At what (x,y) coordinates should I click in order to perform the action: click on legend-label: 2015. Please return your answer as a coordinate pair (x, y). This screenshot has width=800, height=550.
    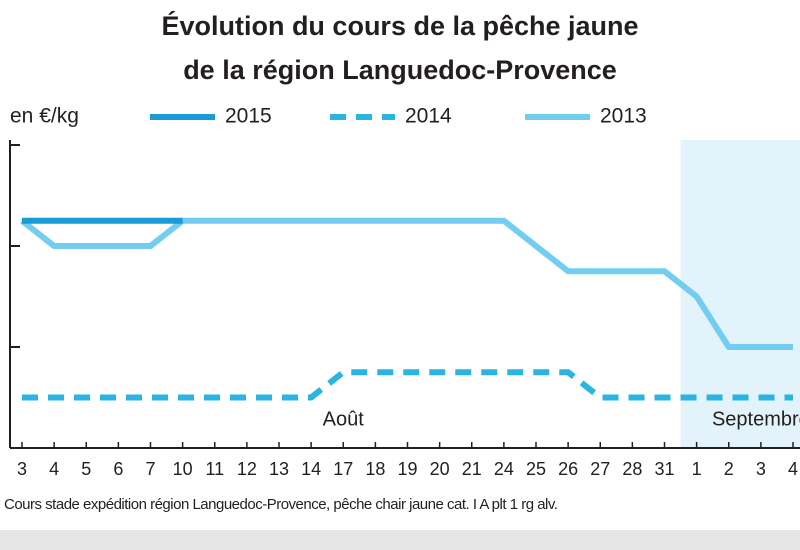
    Looking at the image, I should click on (248, 116).